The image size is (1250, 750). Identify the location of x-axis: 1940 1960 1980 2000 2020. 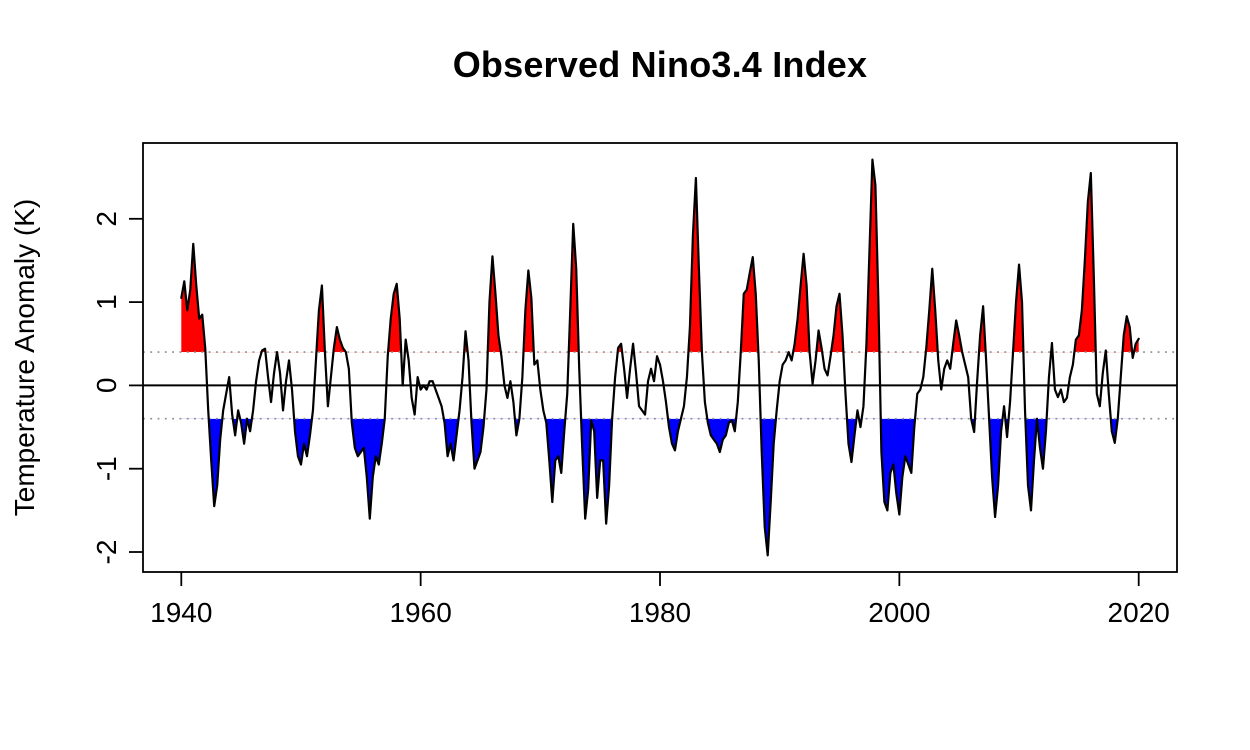
(660, 600).